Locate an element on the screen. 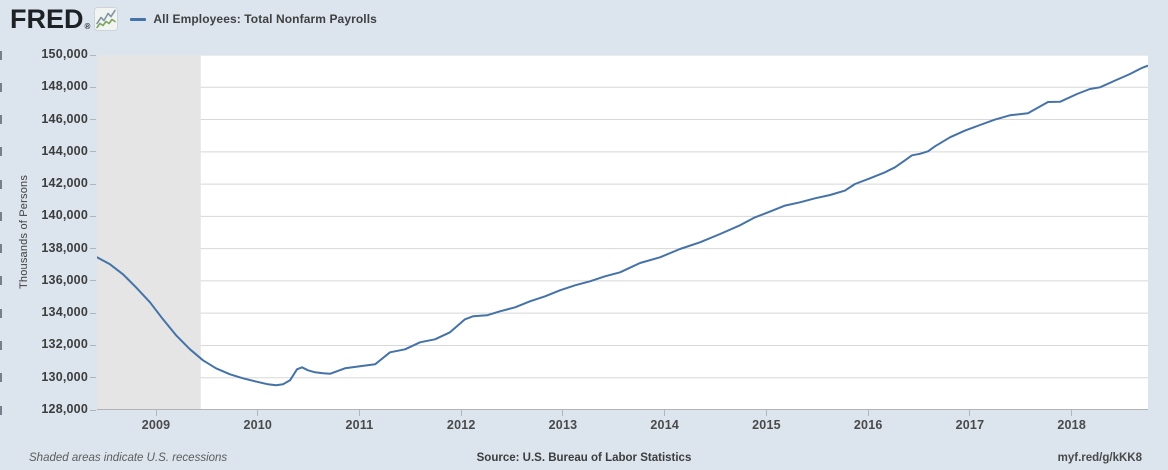 Image resolution: width=1168 pixels, height=470 pixels. registered-trademark: ® is located at coordinates (87, 26).